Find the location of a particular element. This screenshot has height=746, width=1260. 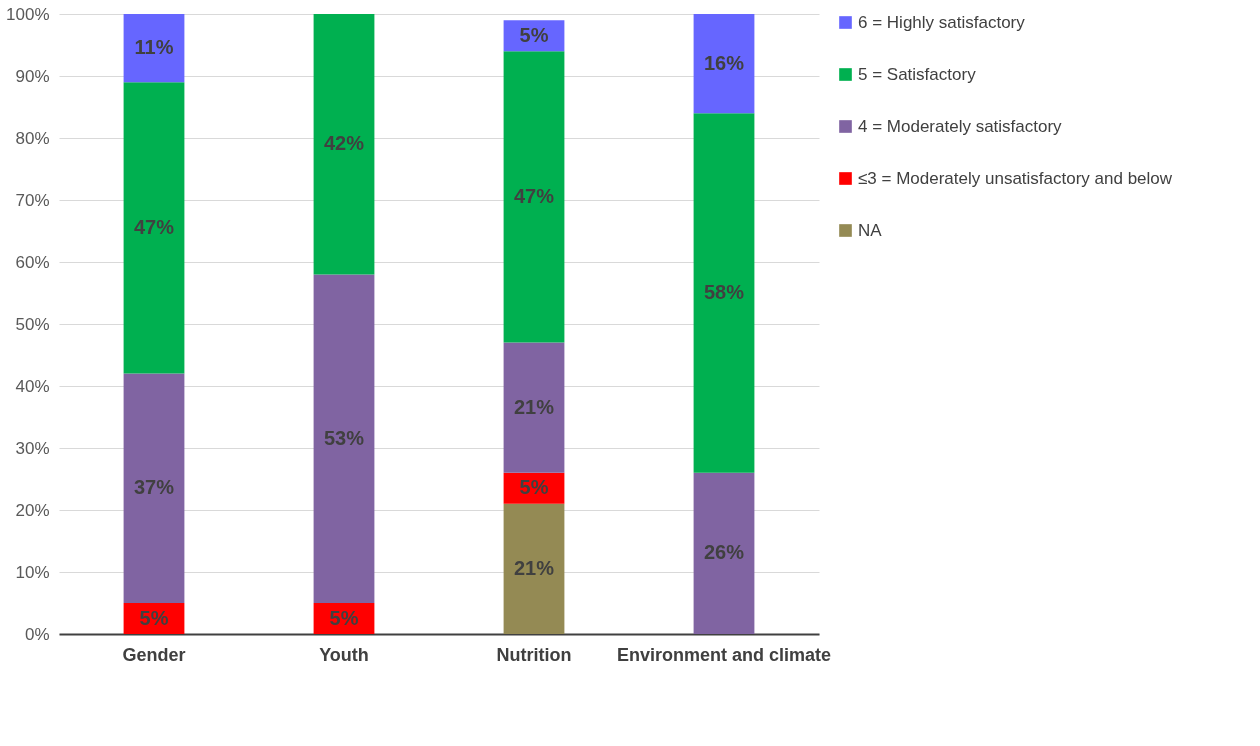

x-tick-label: Nutrition is located at coordinates (534, 654).